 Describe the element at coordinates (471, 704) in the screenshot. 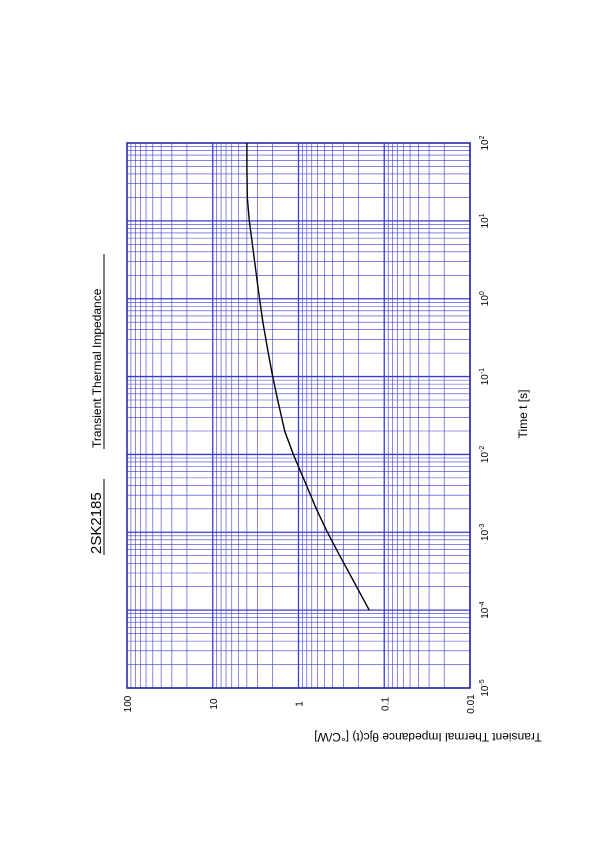

I see `y-tick-label: 0.01` at that location.